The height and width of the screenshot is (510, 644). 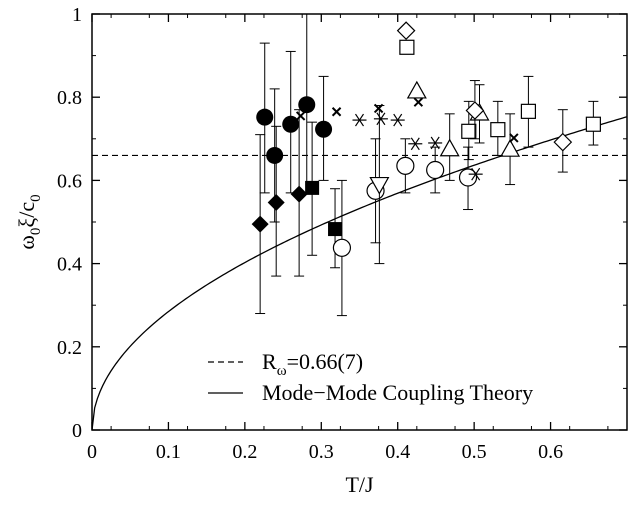 What do you see at coordinates (77, 431) in the screenshot?
I see `y-tick-label: 0` at bounding box center [77, 431].